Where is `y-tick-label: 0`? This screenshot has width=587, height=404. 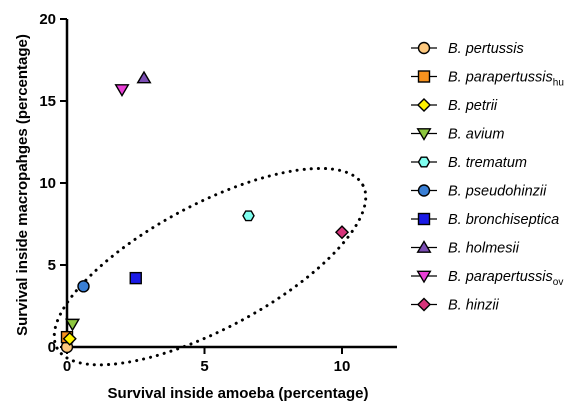
y-tick-label: 0 is located at coordinates (52, 347).